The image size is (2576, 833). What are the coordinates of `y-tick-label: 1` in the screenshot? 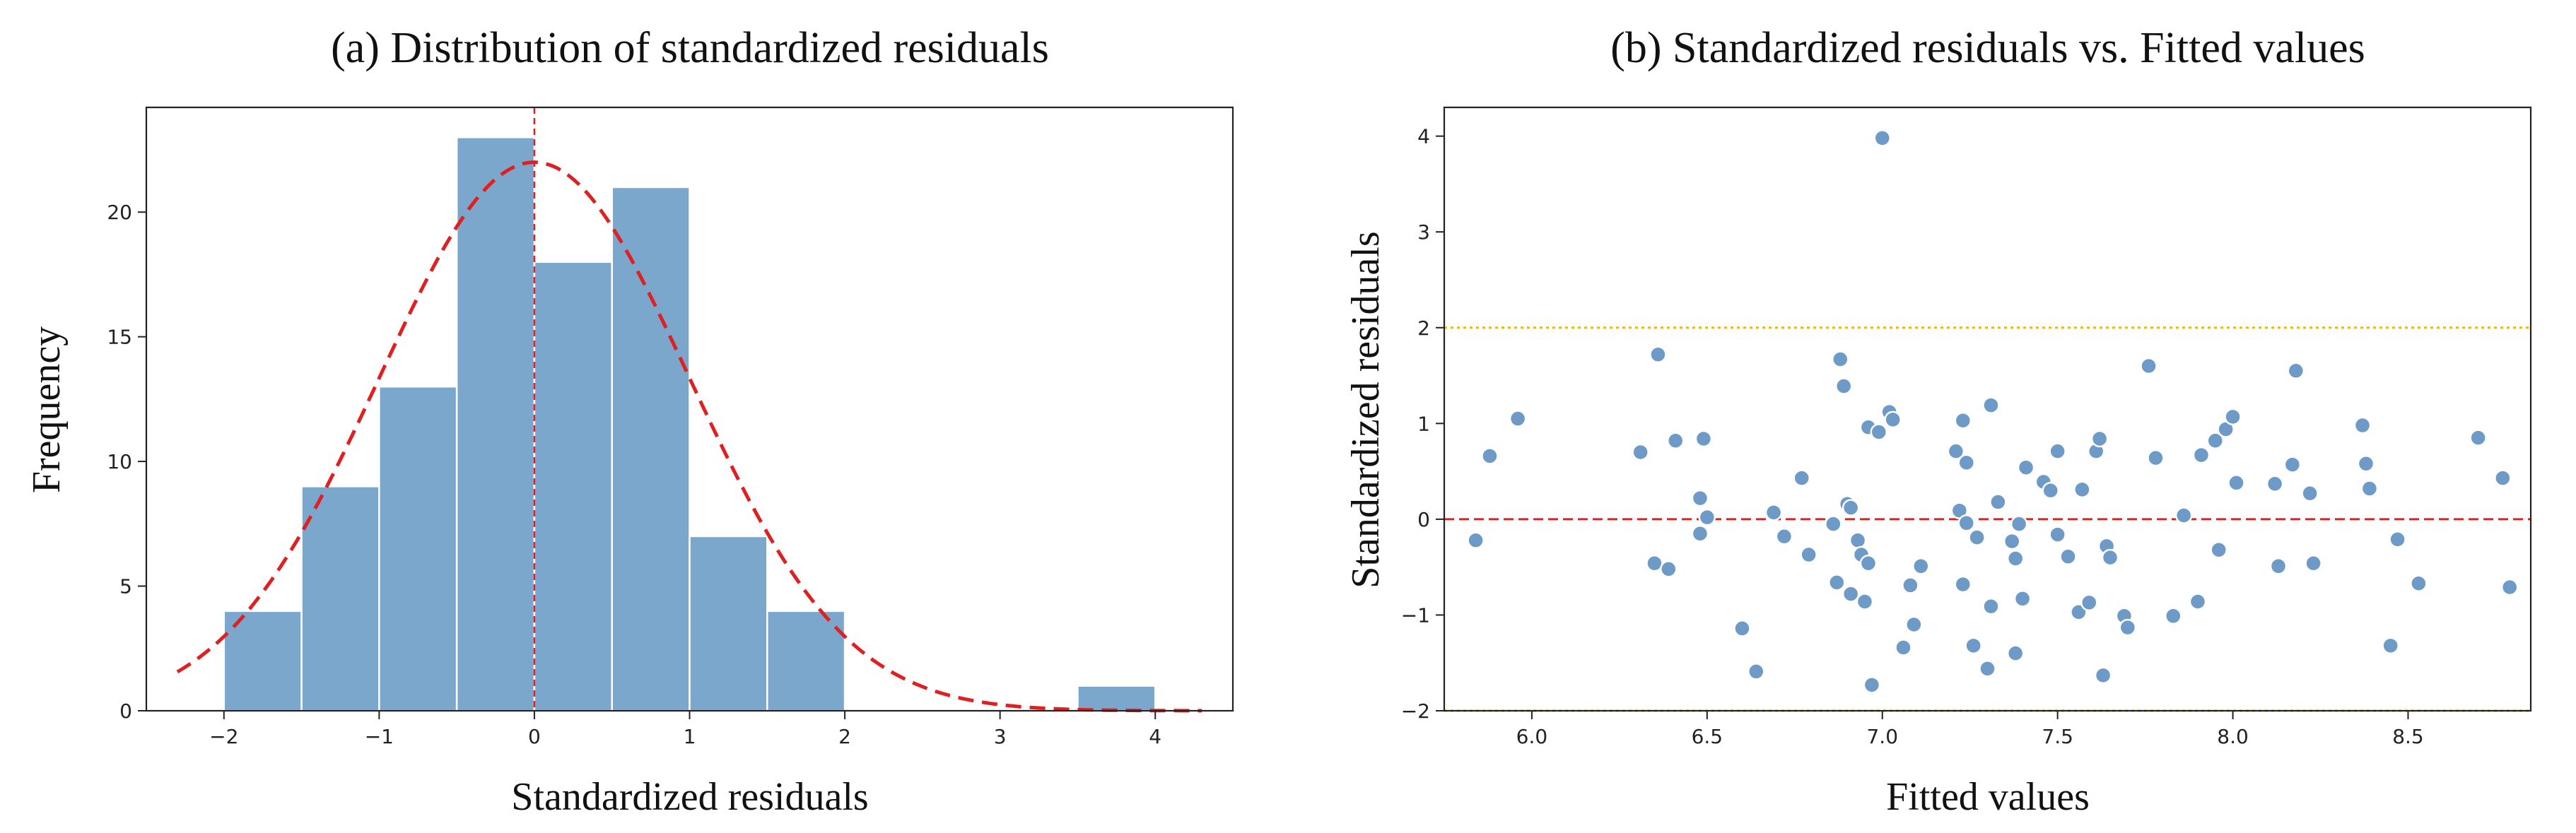 It's located at (1423, 423).